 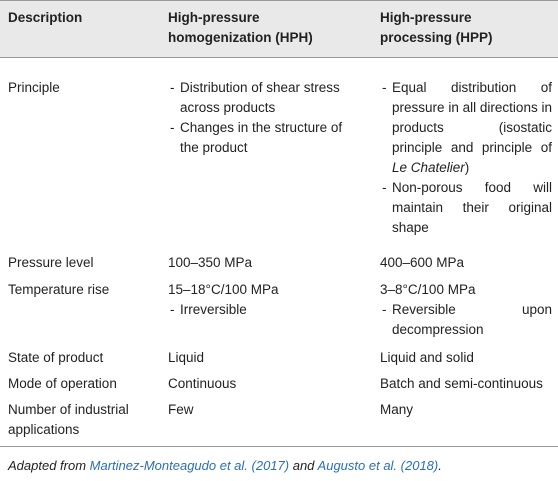 I want to click on table-cell: Continuous, so click(x=265, y=384).